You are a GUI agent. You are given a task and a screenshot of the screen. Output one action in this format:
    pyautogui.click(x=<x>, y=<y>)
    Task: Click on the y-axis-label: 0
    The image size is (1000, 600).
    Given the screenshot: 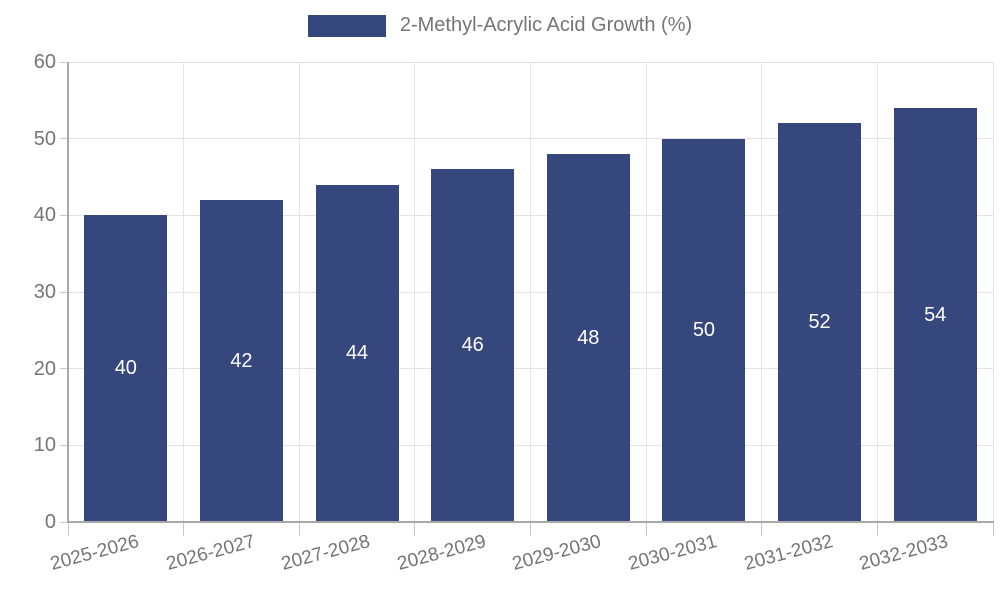 What is the action you would take?
    pyautogui.click(x=50, y=522)
    